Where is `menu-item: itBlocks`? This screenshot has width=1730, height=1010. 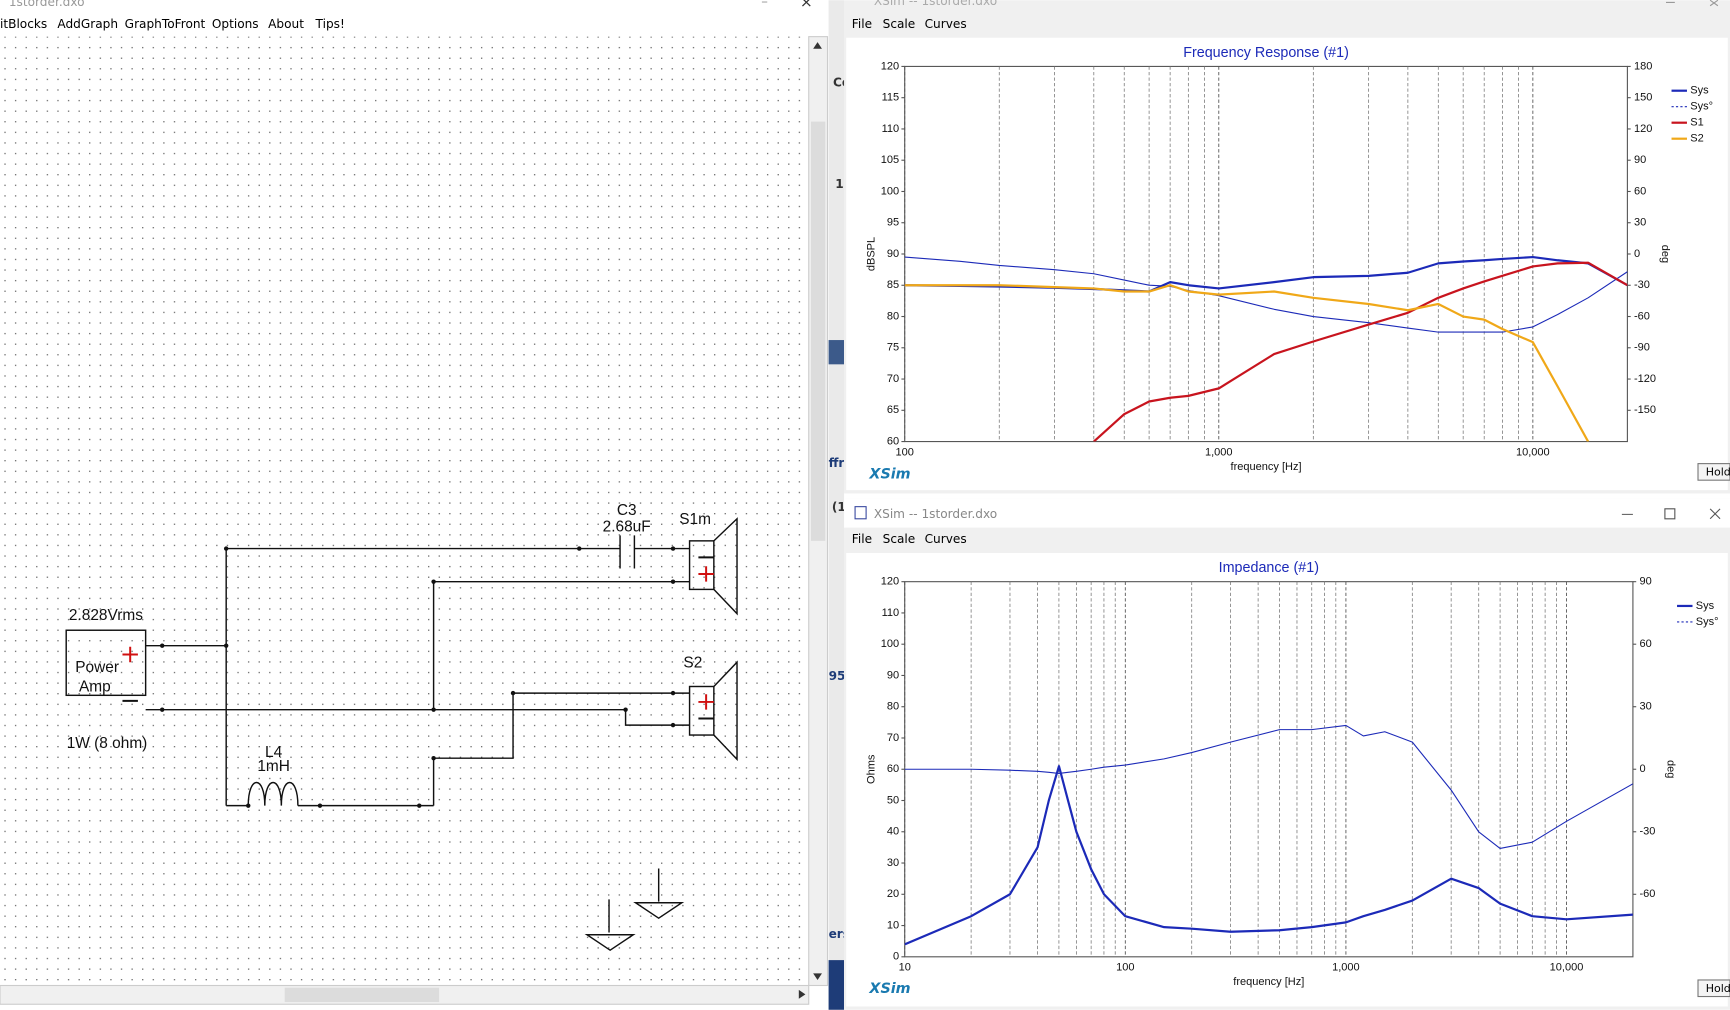 menu-item: itBlocks is located at coordinates (23, 24).